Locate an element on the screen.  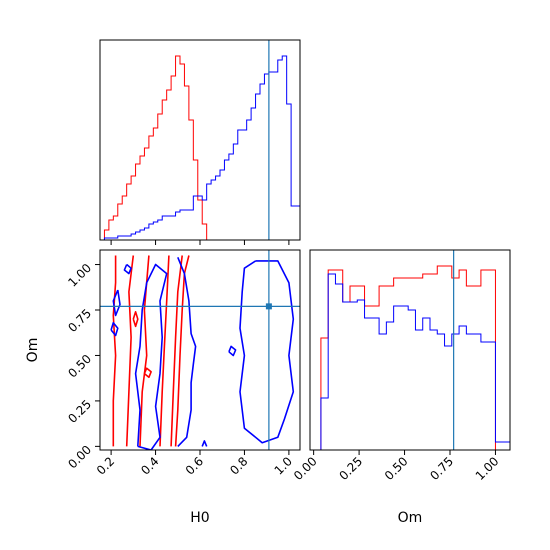
hist-h0-panel is located at coordinates (200, 142).